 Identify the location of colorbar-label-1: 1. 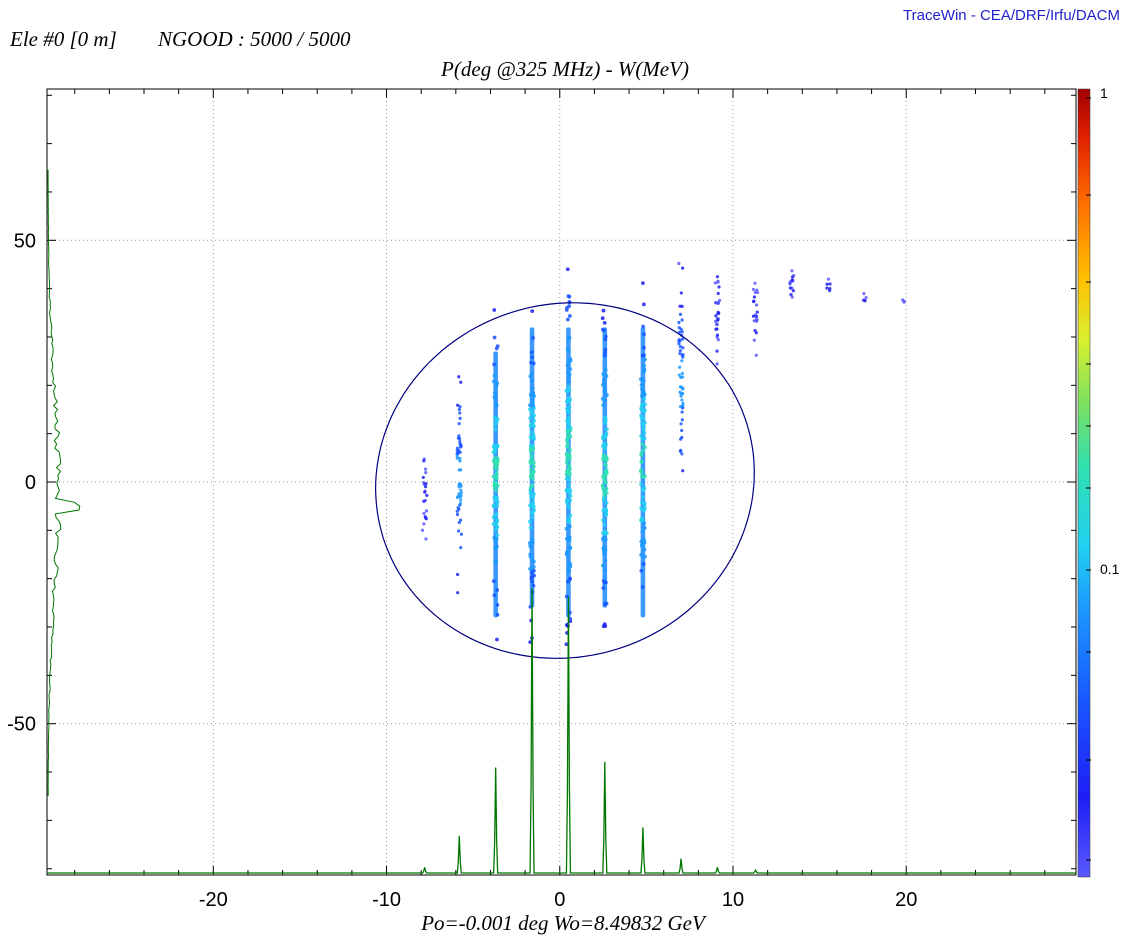
(1104, 93).